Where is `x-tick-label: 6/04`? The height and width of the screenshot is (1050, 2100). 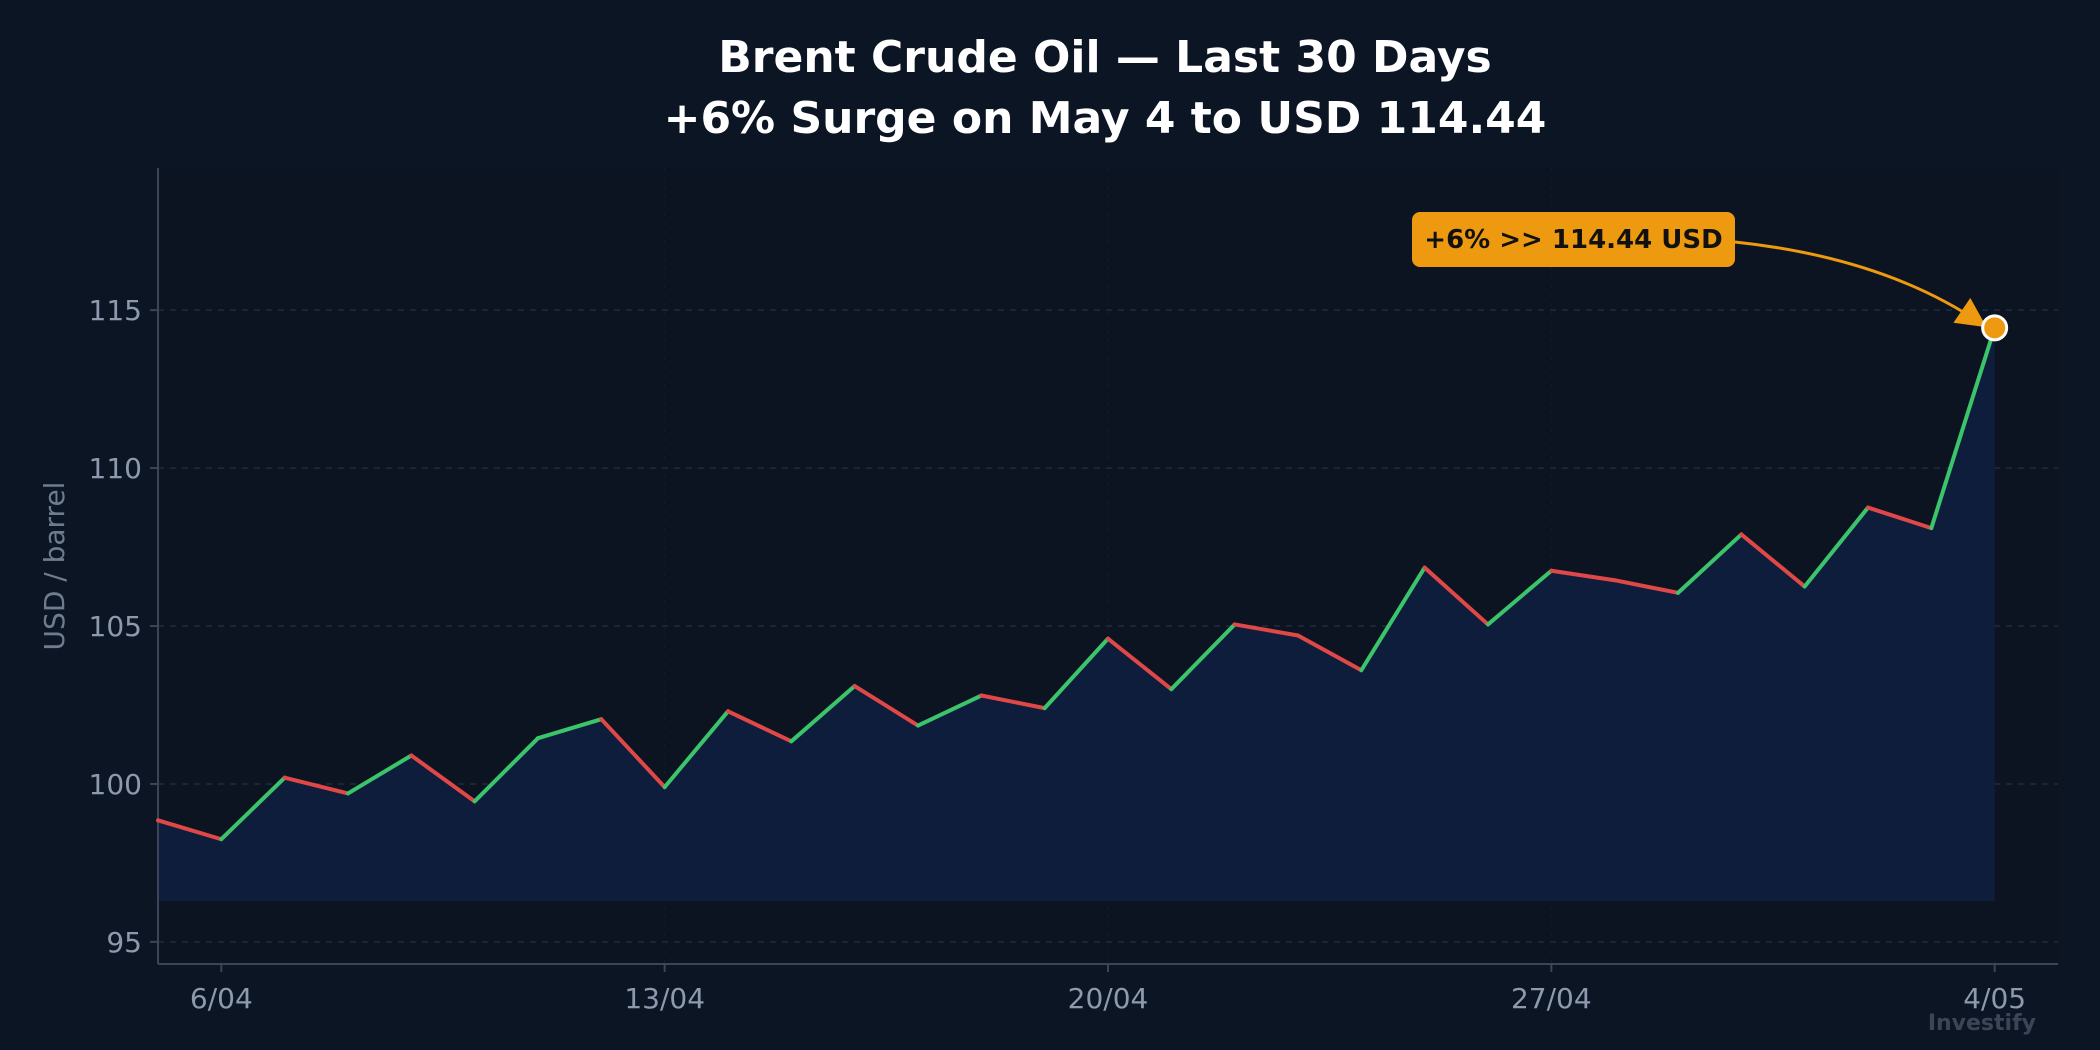
x-tick-label: 6/04 is located at coordinates (221, 998).